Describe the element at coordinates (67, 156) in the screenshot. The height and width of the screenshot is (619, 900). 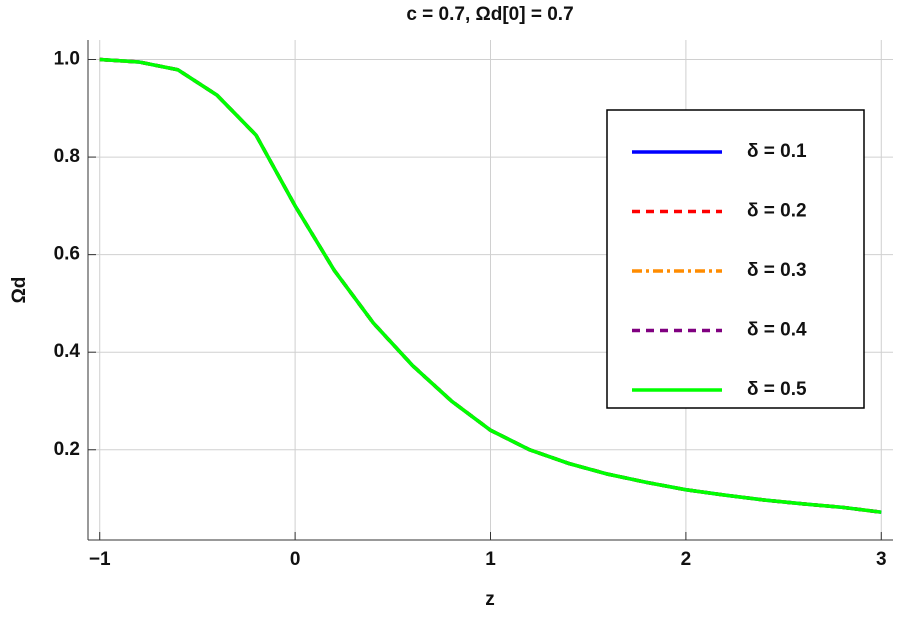
I see `y-tick-label: 0.8` at that location.